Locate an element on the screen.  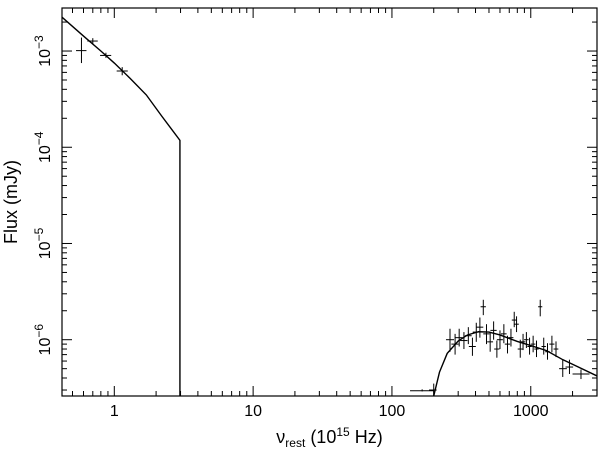
y-tick-label: 10−6 is located at coordinates (43, 340).